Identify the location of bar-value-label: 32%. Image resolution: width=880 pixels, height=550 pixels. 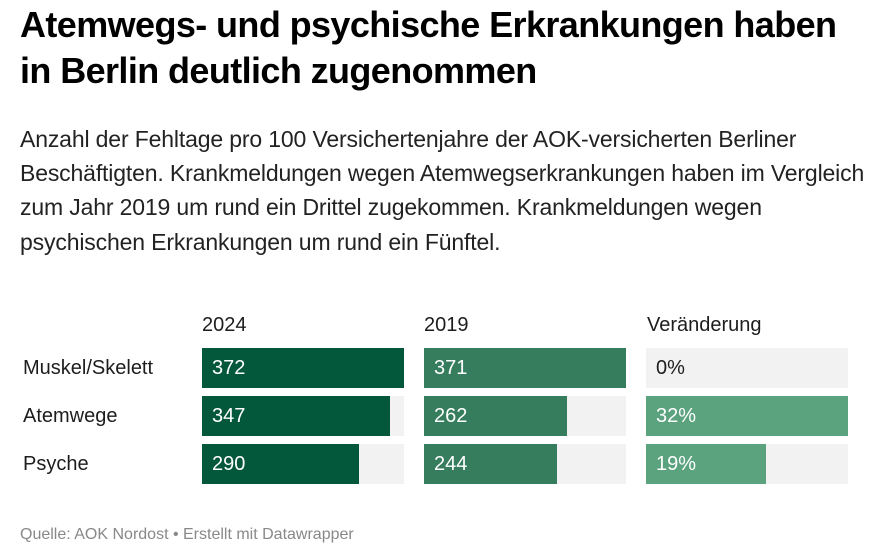
(676, 416).